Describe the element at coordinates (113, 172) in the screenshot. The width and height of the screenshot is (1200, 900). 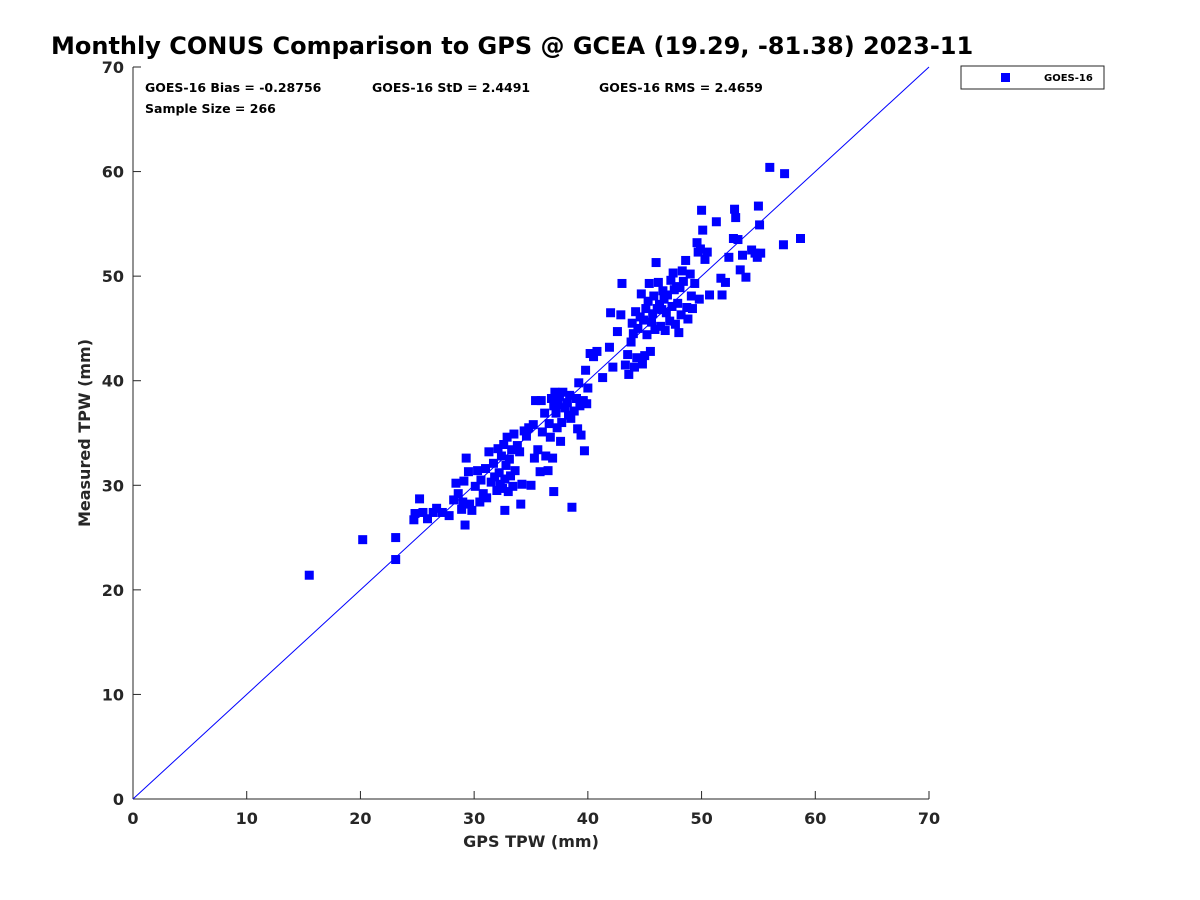
I see `y-tick-label: 60` at that location.